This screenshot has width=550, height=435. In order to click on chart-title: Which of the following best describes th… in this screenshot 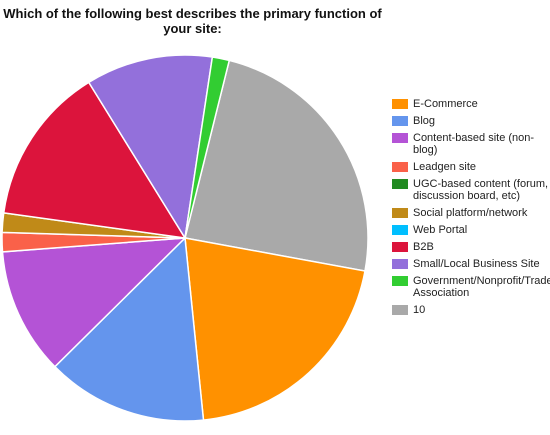, I will do `click(192, 21)`.